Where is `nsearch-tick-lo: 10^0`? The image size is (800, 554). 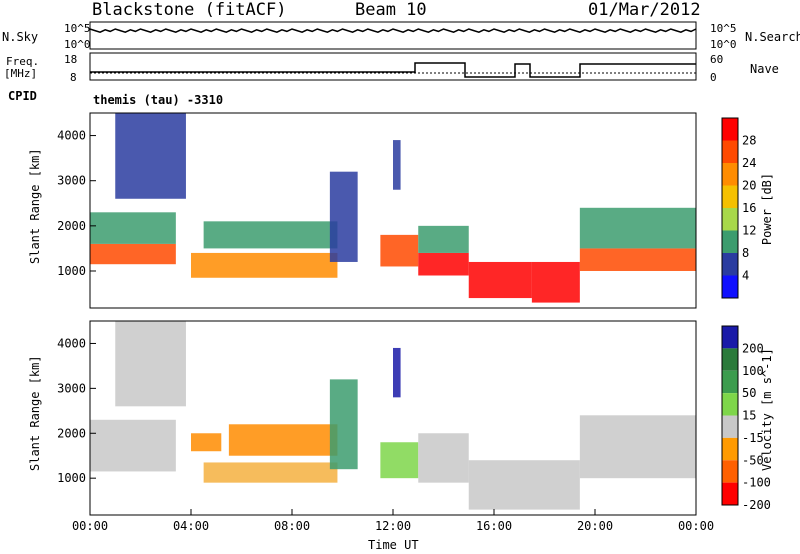 nsearch-tick-lo: 10^0 is located at coordinates (723, 44).